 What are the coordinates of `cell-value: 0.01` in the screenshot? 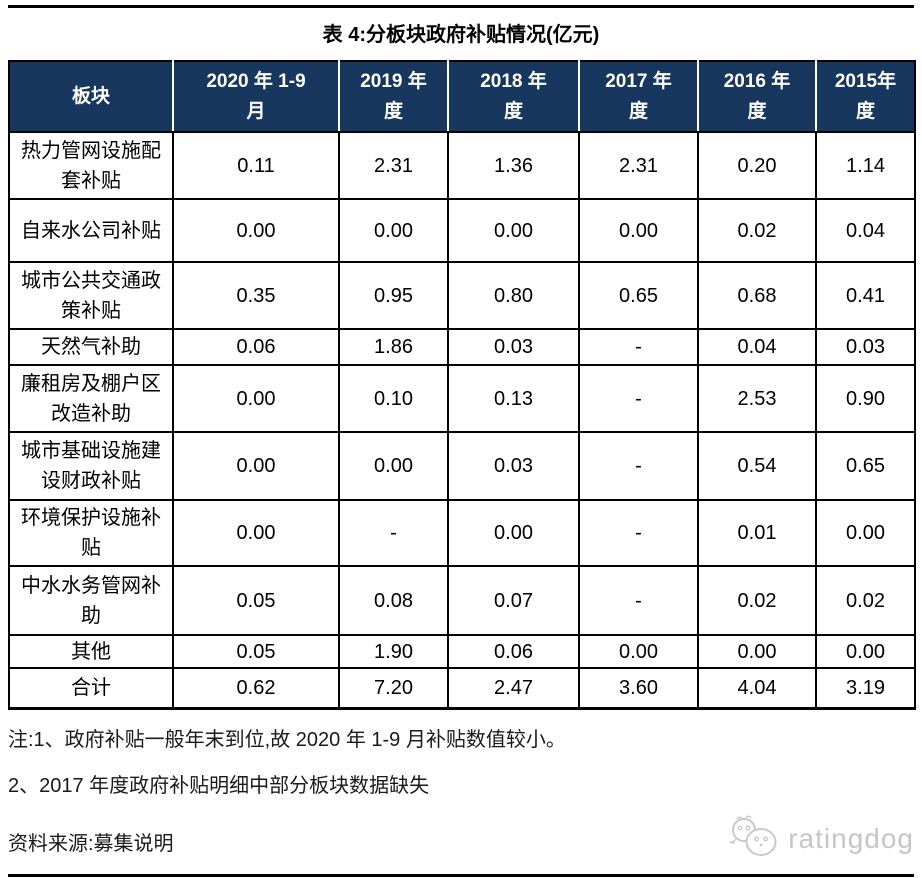 It's located at (757, 533).